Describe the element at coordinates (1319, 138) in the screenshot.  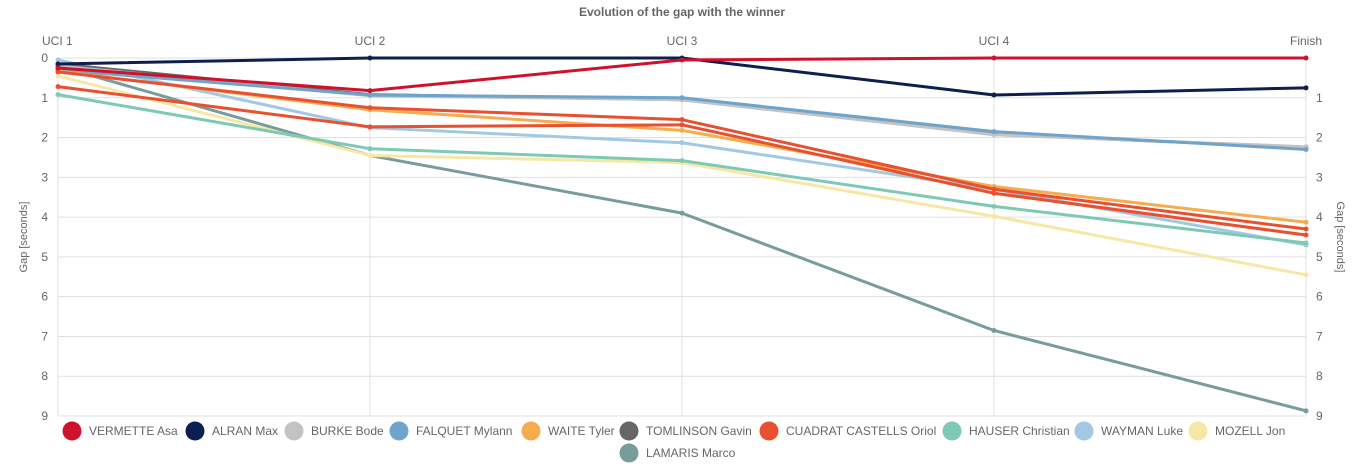
I see `y-tick-label-right: 2` at that location.